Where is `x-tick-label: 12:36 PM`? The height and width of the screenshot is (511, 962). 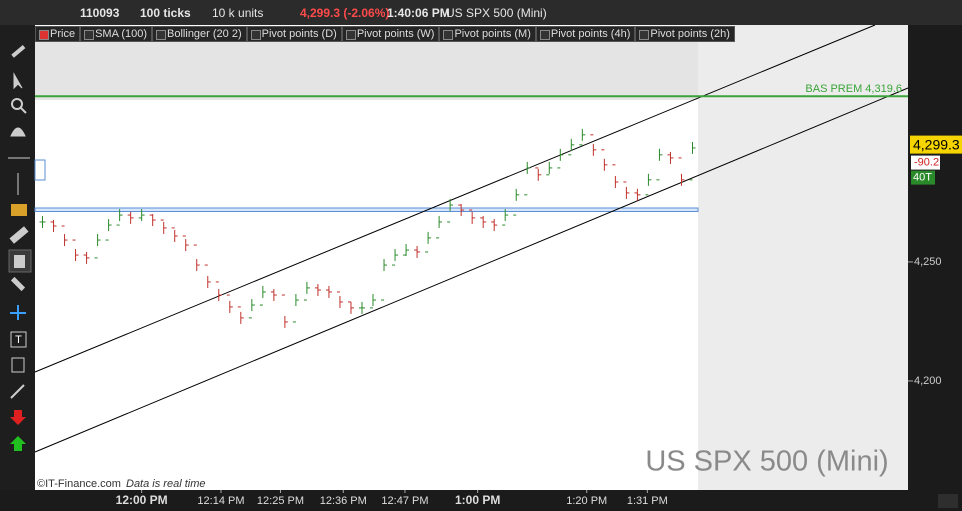 x-tick-label: 12:36 PM is located at coordinates (343, 501).